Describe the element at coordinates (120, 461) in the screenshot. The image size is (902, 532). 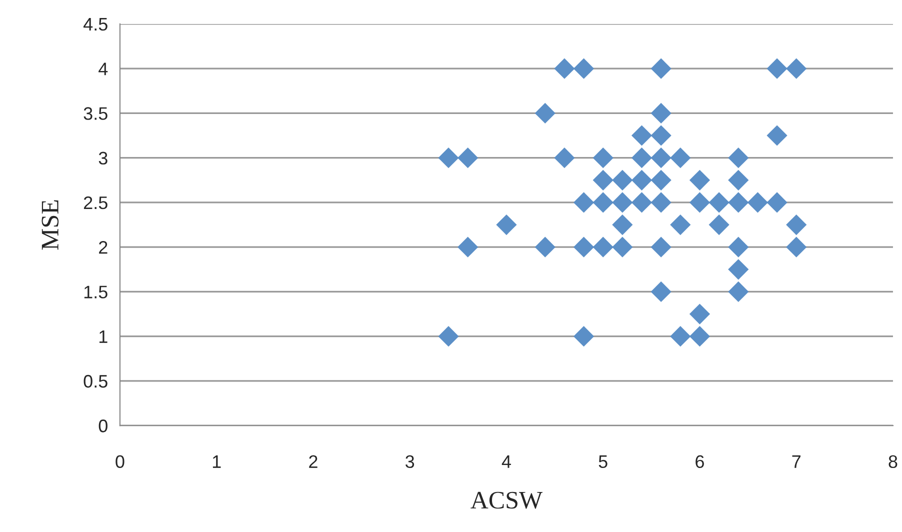
I see `x-tick-label: 0` at that location.